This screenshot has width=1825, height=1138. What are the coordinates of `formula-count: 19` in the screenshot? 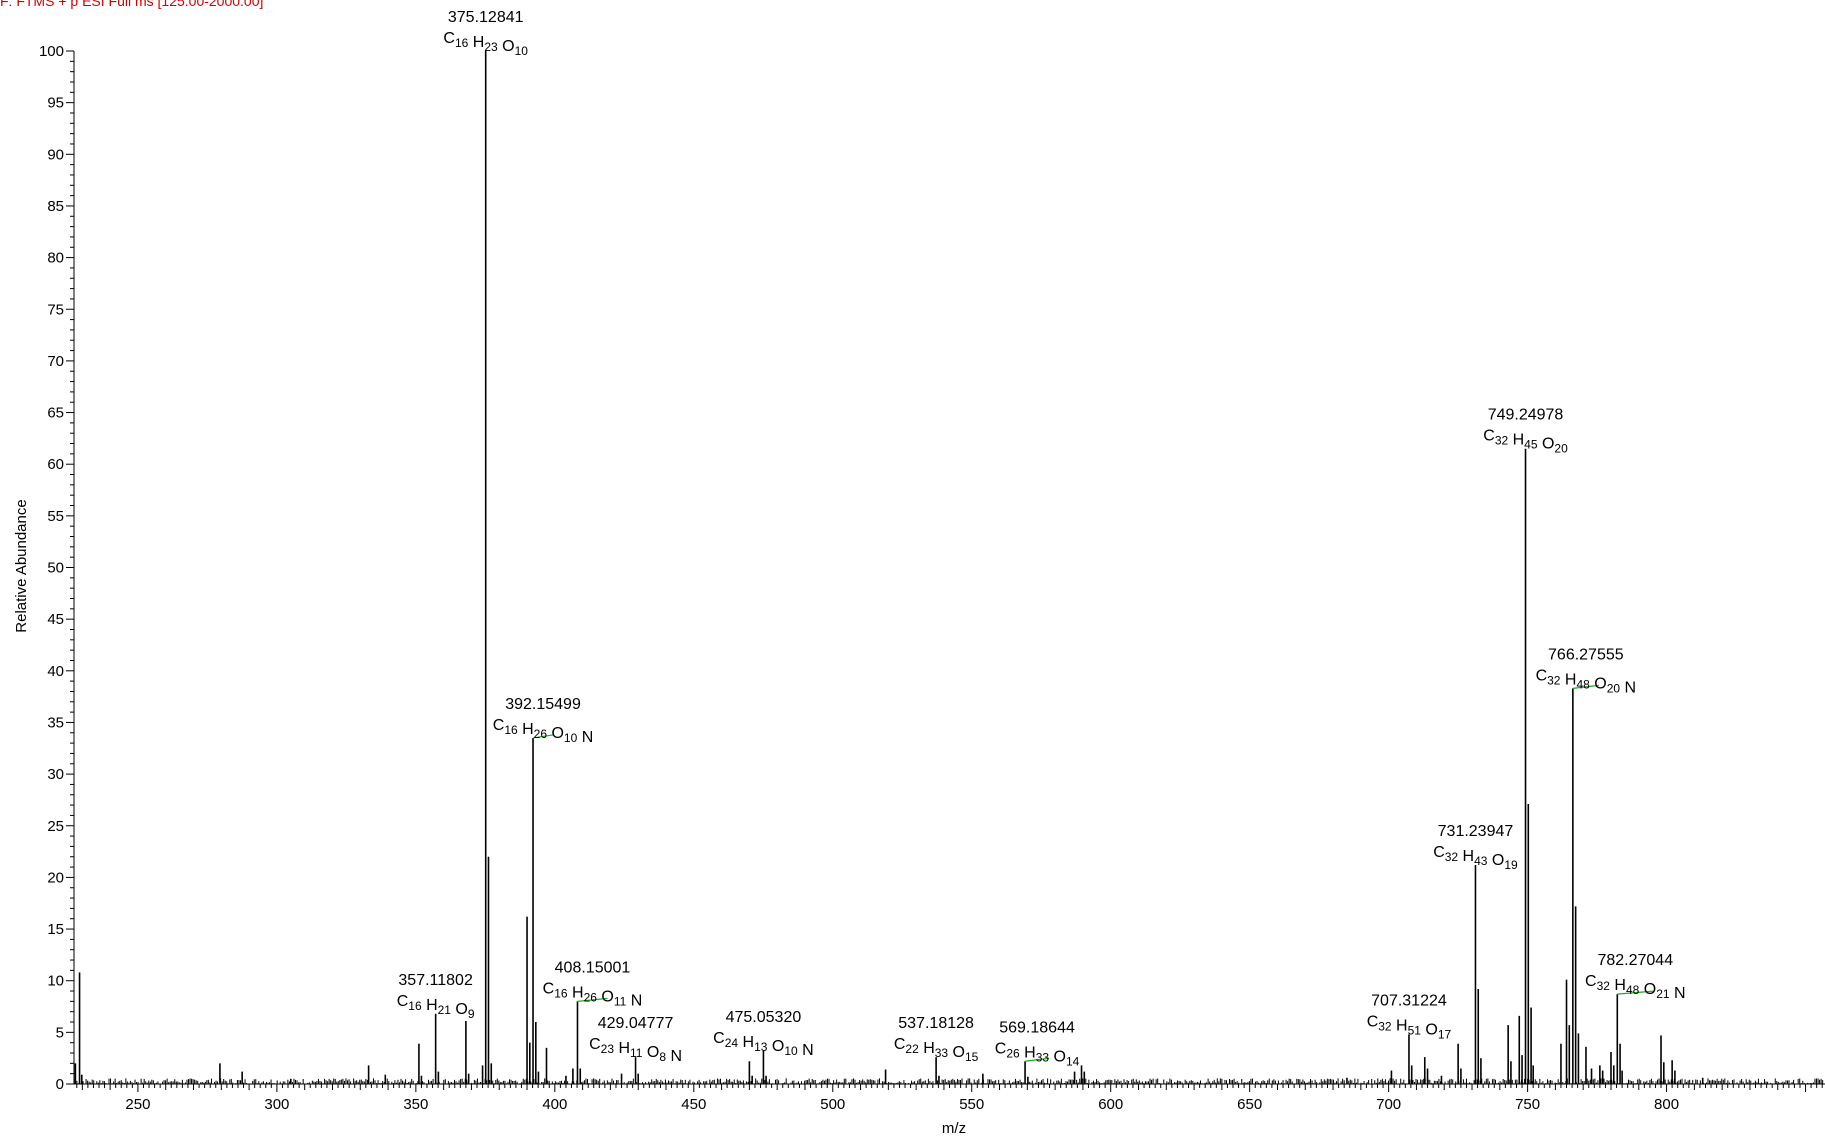 It's located at (1511, 865).